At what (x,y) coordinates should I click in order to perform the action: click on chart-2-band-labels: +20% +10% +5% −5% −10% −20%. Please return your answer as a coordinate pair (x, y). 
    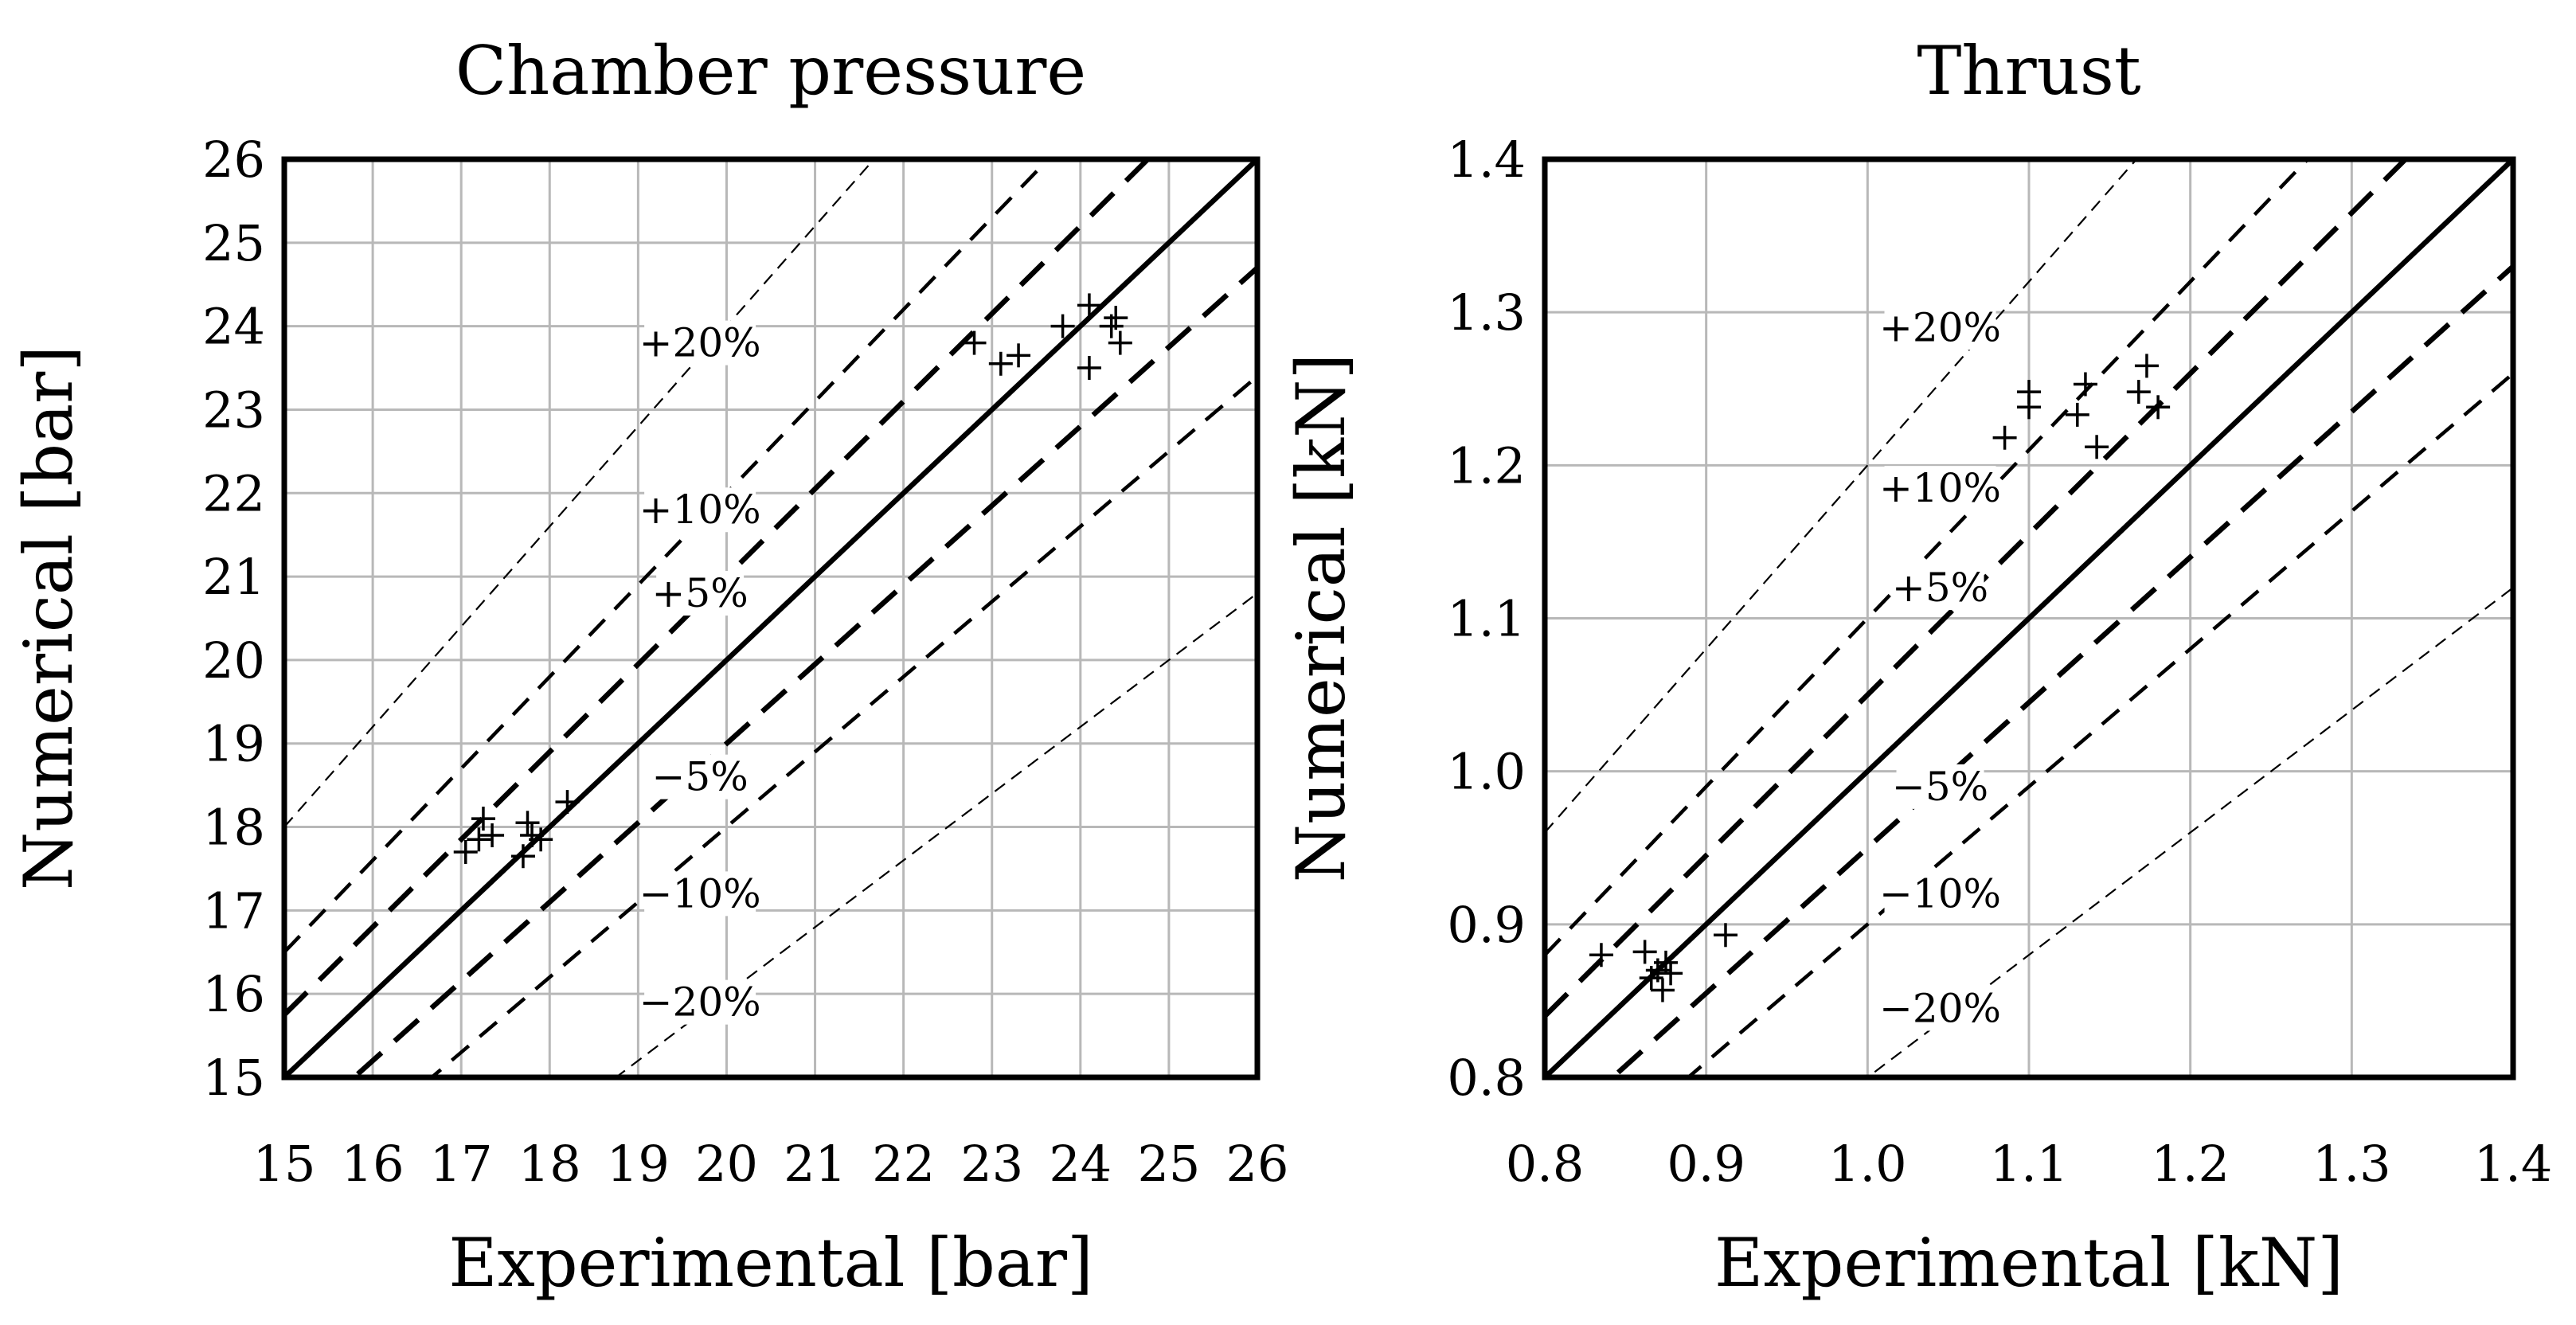
    Looking at the image, I should click on (1940, 667).